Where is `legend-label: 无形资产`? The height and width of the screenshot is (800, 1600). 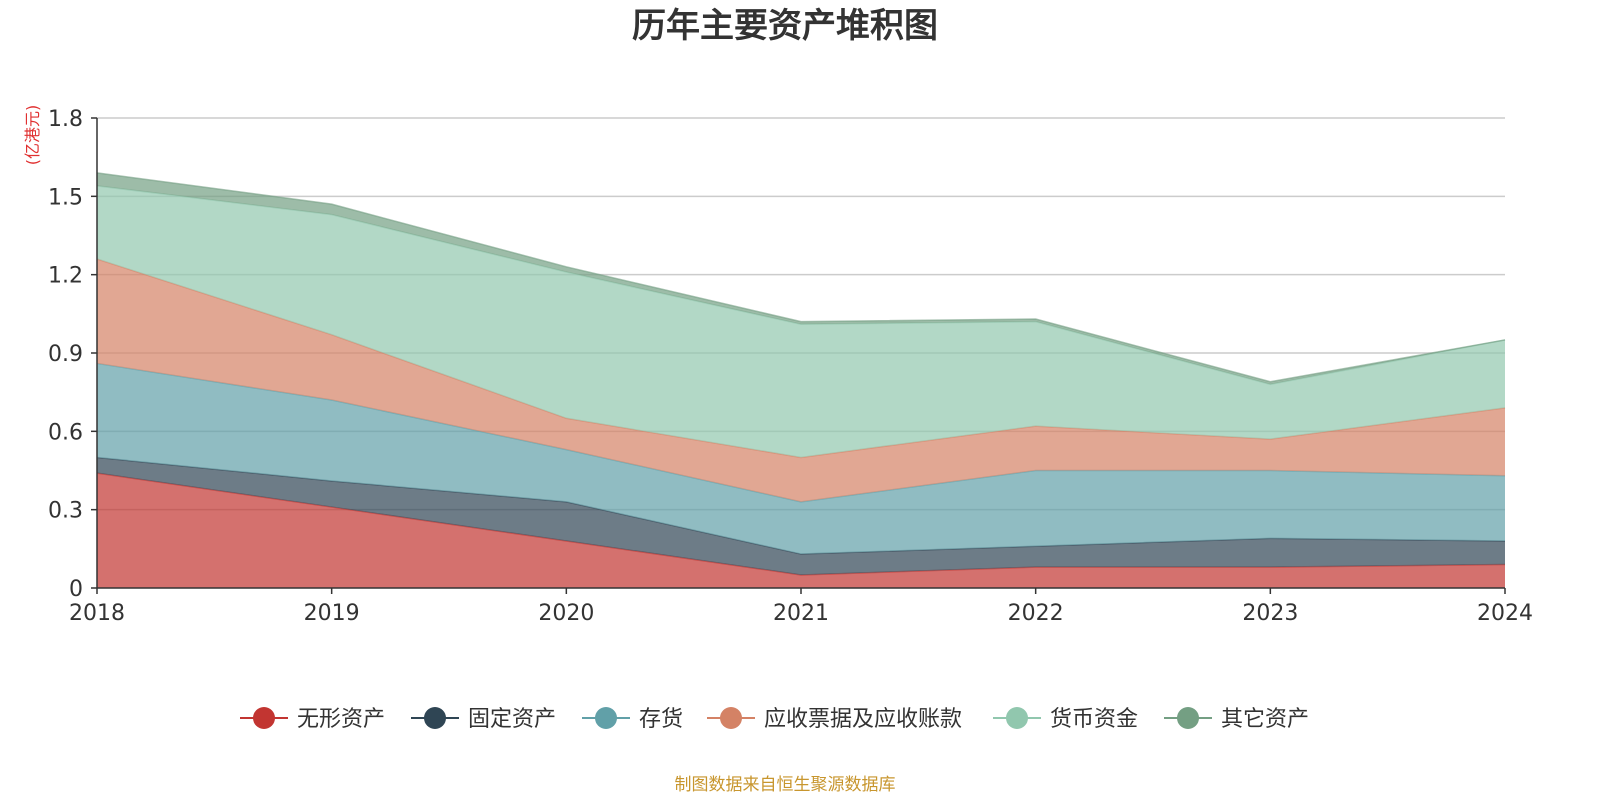
legend-label: 无形资产 is located at coordinates (341, 719).